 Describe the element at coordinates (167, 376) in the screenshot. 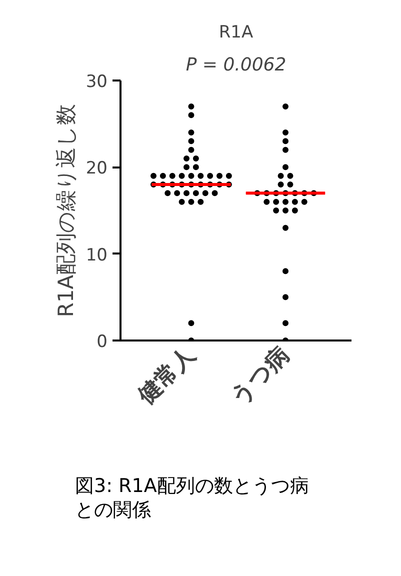

I see `x-tick-label: 健常人` at that location.